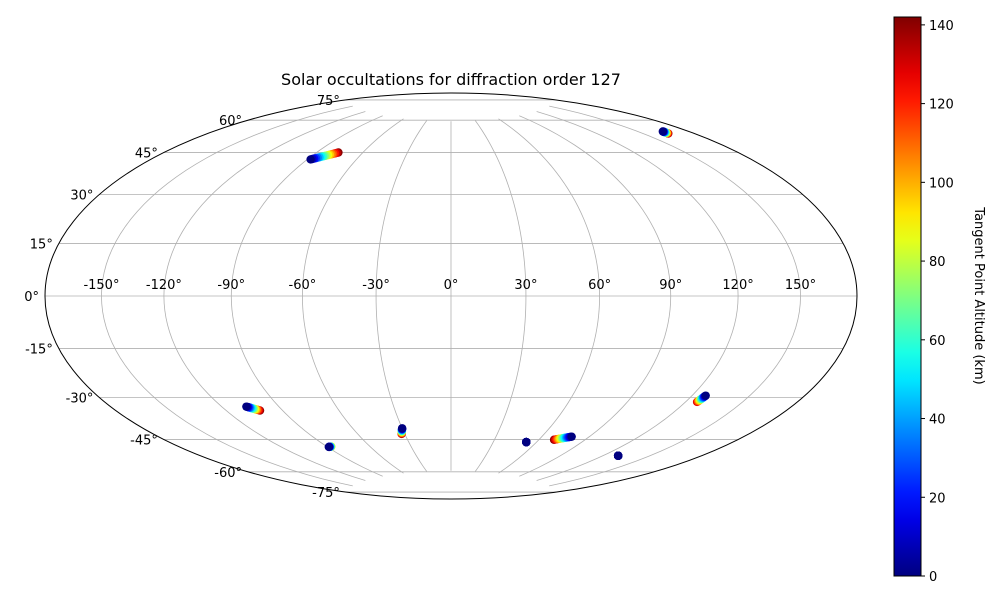  What do you see at coordinates (101, 285) in the screenshot?
I see `longitude-tick-label: -150°` at bounding box center [101, 285].